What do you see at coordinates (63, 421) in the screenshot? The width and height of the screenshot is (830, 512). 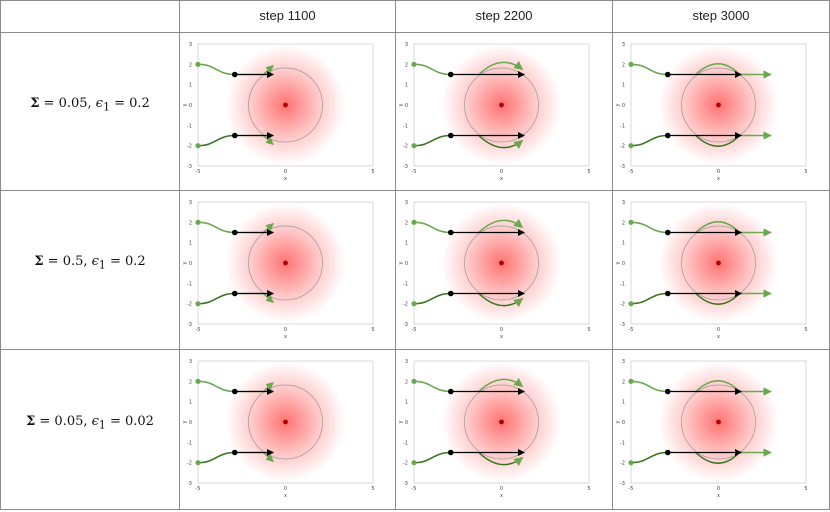 I see `sigma-value: = 0.05,` at bounding box center [63, 421].